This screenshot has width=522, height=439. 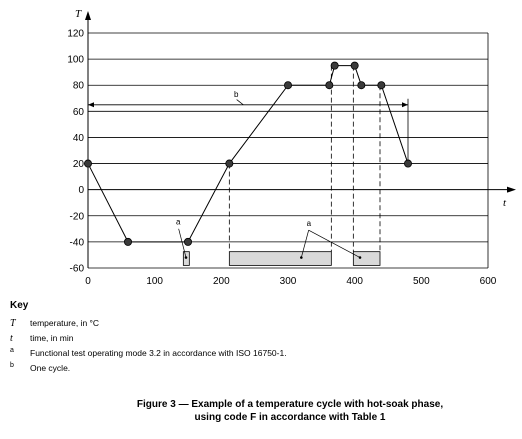 I want to click on key-text: One cycle., so click(x=50, y=368).